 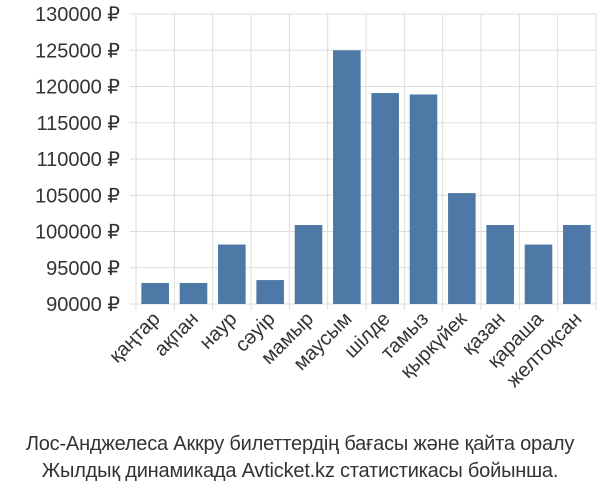 What do you see at coordinates (77, 233) in the screenshot?
I see `y-tick-label: 100000 ₽` at bounding box center [77, 233].